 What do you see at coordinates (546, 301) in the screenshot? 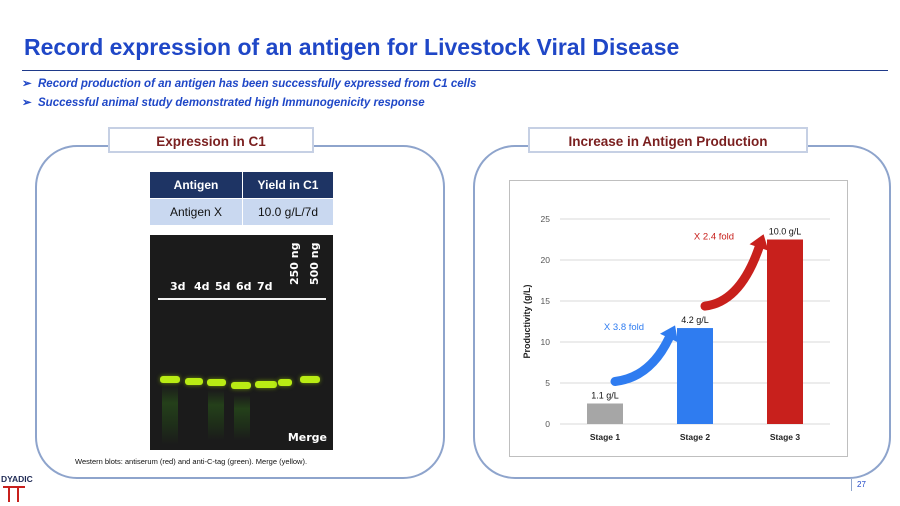
I see `y-tick-label: 15` at bounding box center [546, 301].